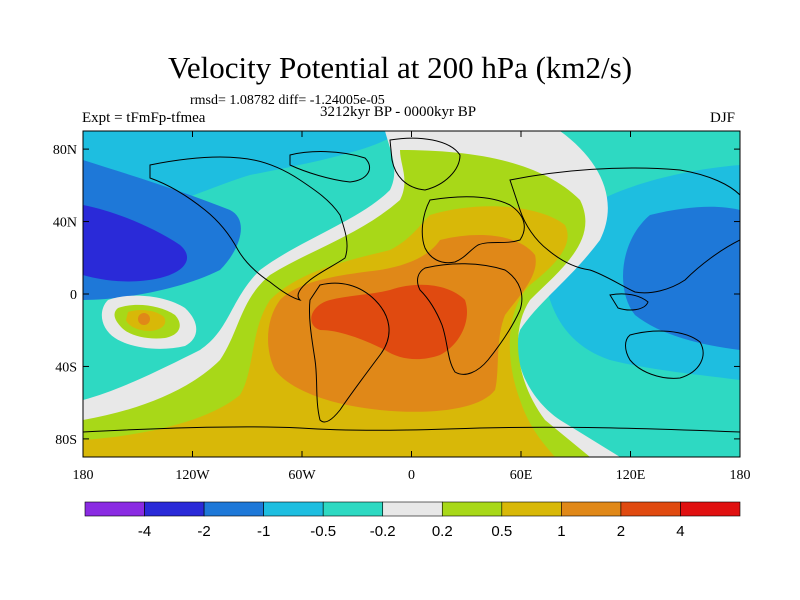  What do you see at coordinates (203, 531) in the screenshot?
I see `colorbar-label: -2` at bounding box center [203, 531].